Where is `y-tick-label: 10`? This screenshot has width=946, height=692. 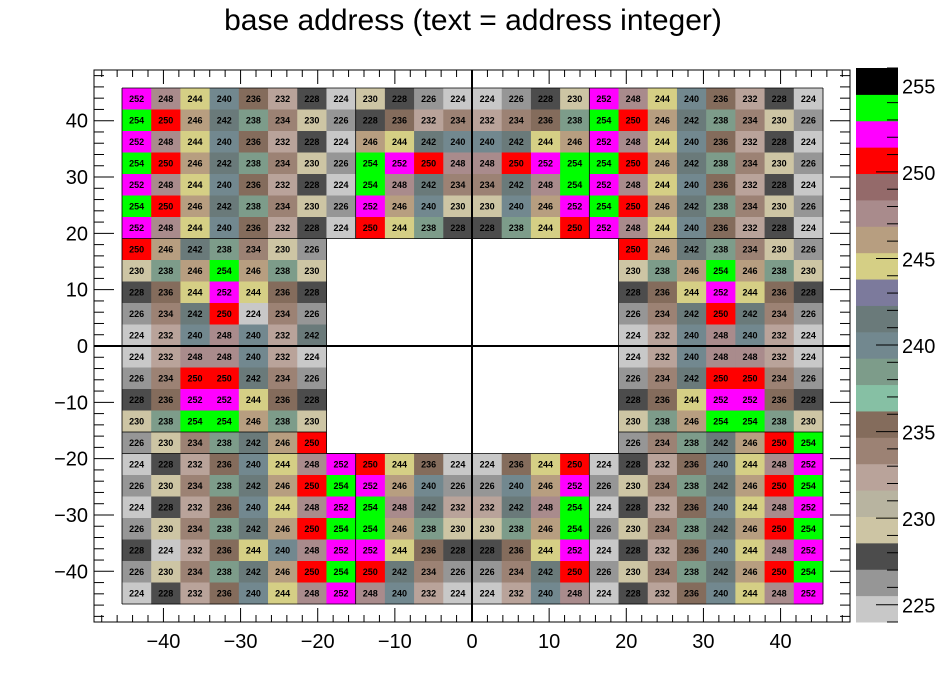 y-tick-label: 10 is located at coordinates (77, 291).